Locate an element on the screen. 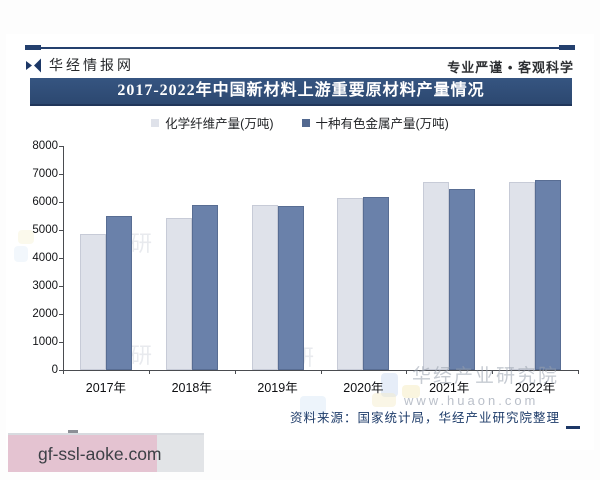 This screenshot has width=600, height=480. huajing-logo-icon is located at coordinates (33, 65).